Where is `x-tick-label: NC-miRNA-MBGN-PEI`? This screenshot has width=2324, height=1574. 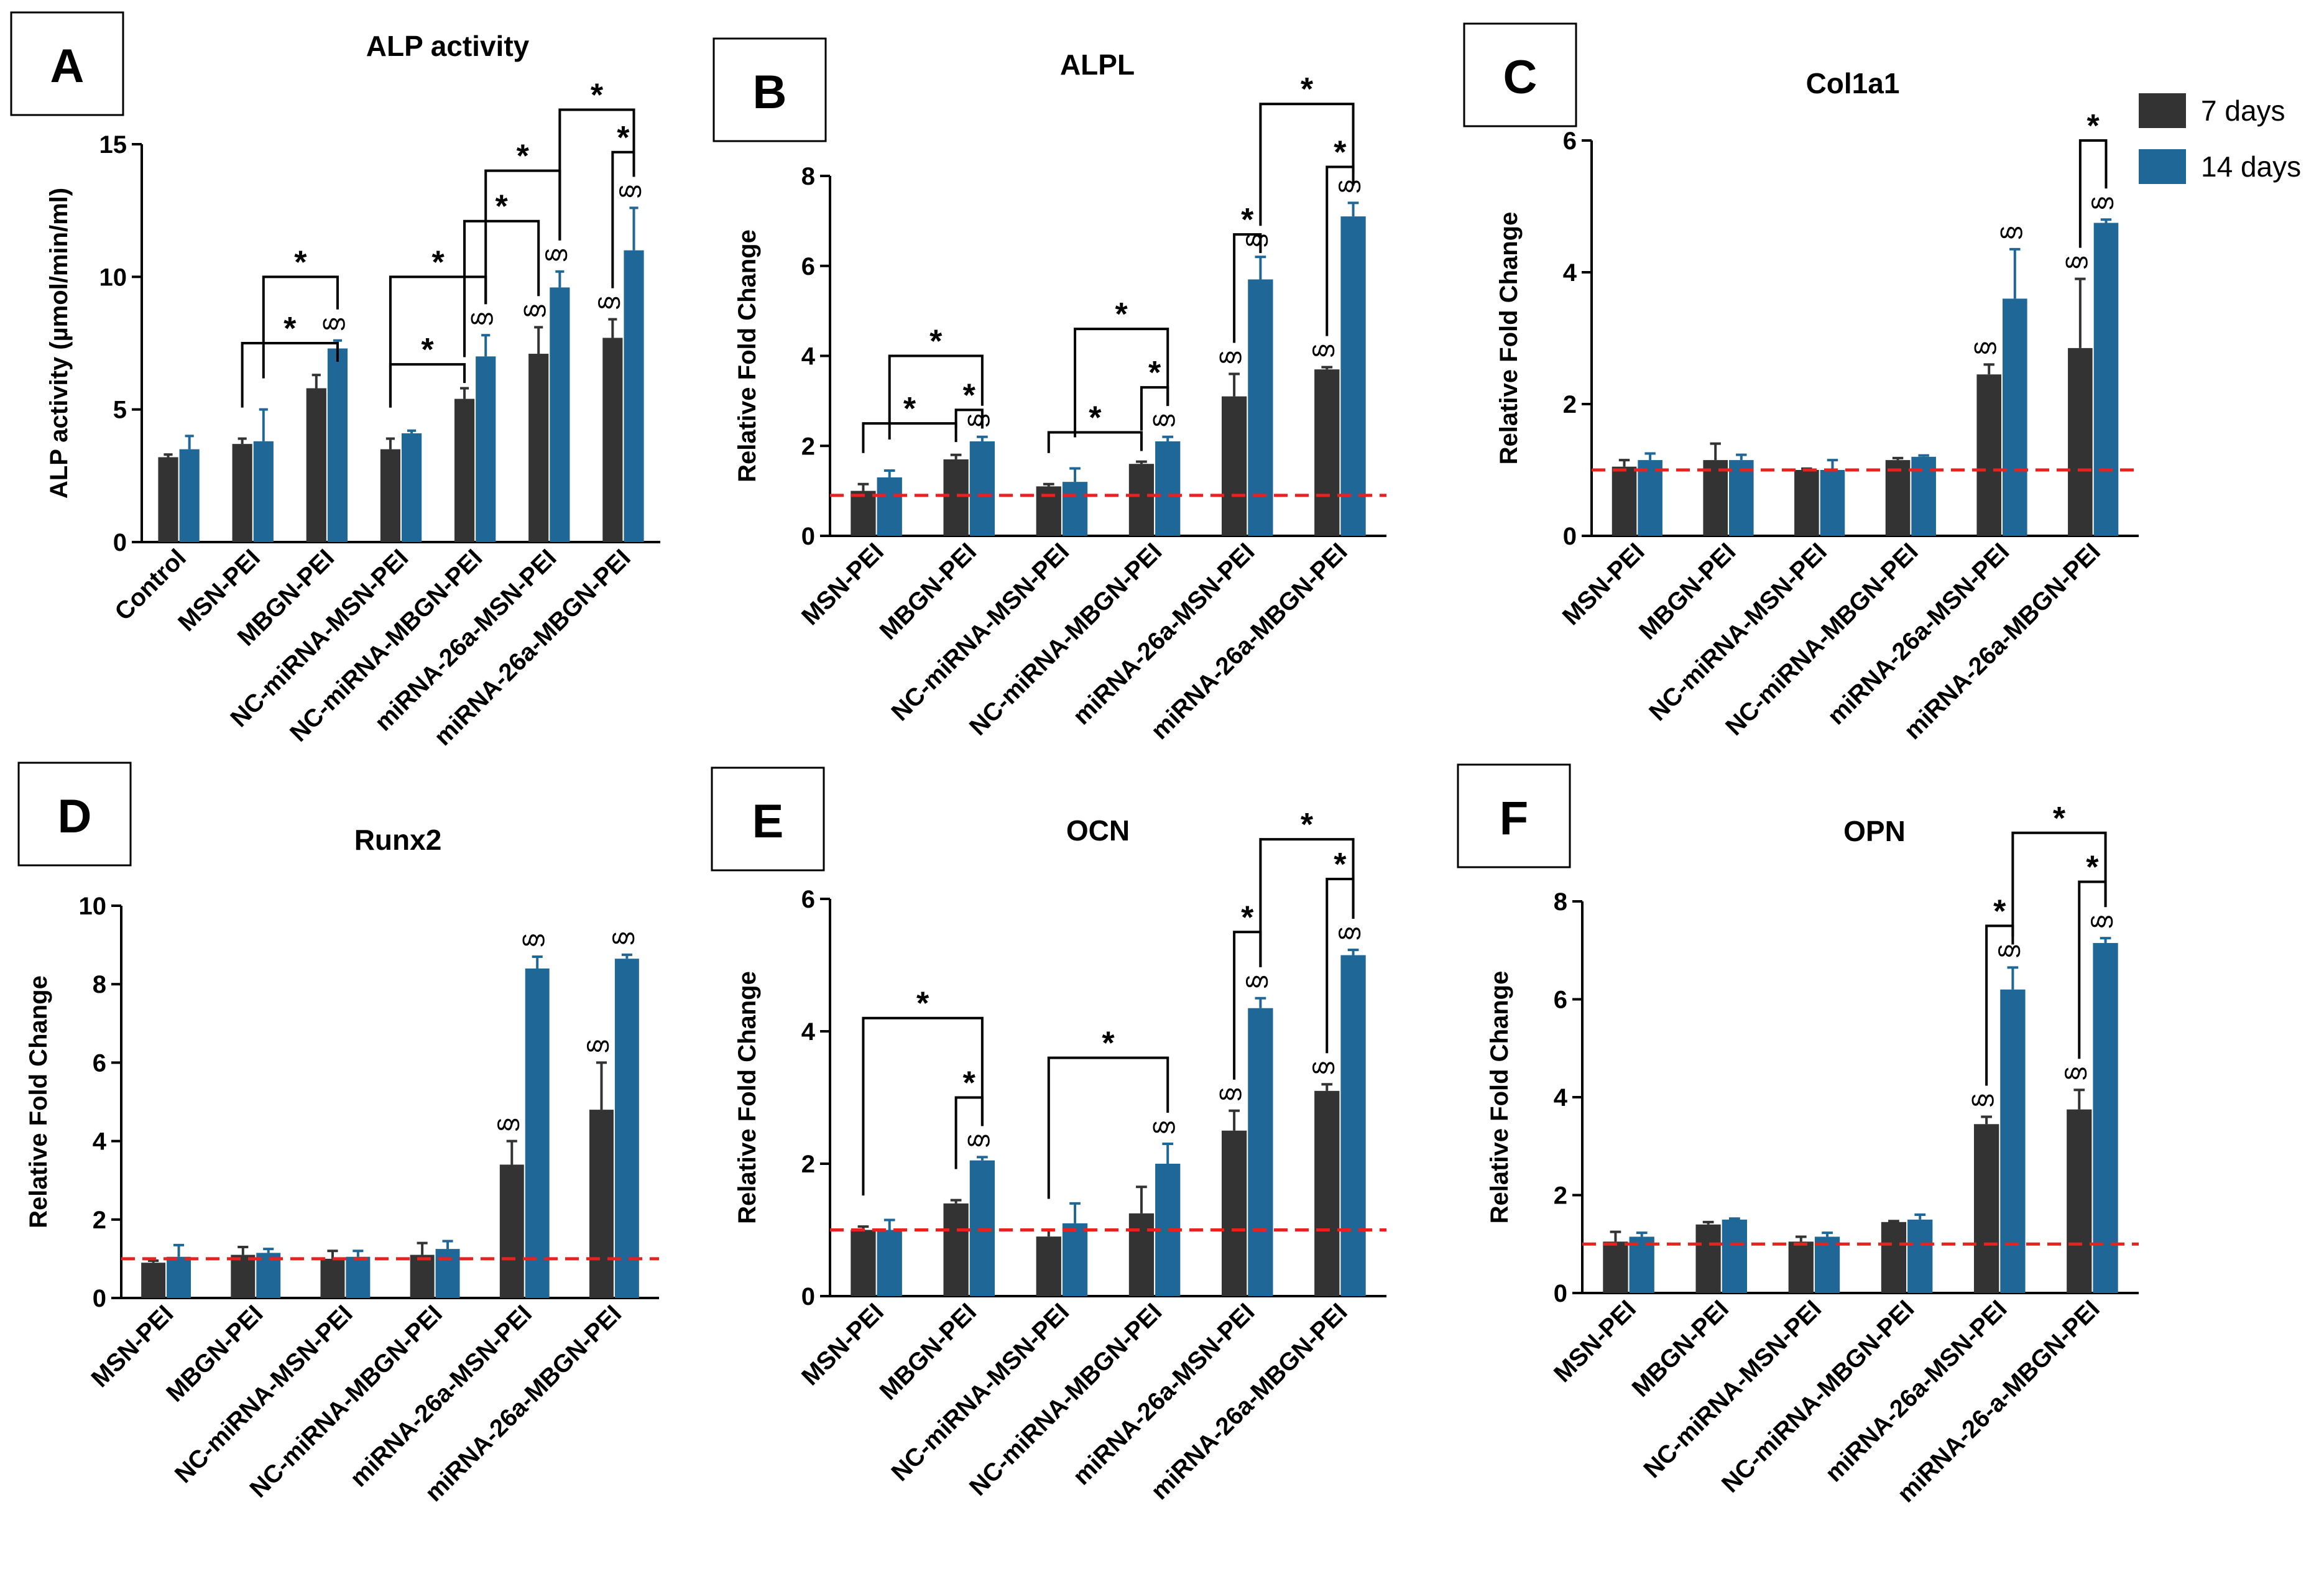
x-tick-label: NC-miRNA-MBGN-PEI is located at coordinates (1066, 639).